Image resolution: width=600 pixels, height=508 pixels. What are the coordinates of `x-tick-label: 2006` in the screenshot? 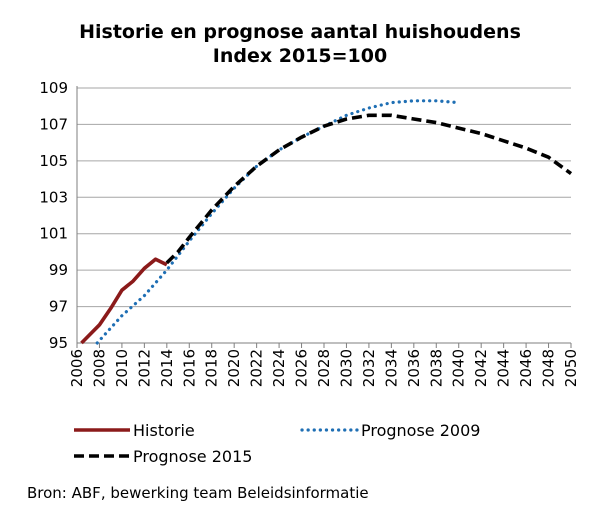 It's located at (77, 368).